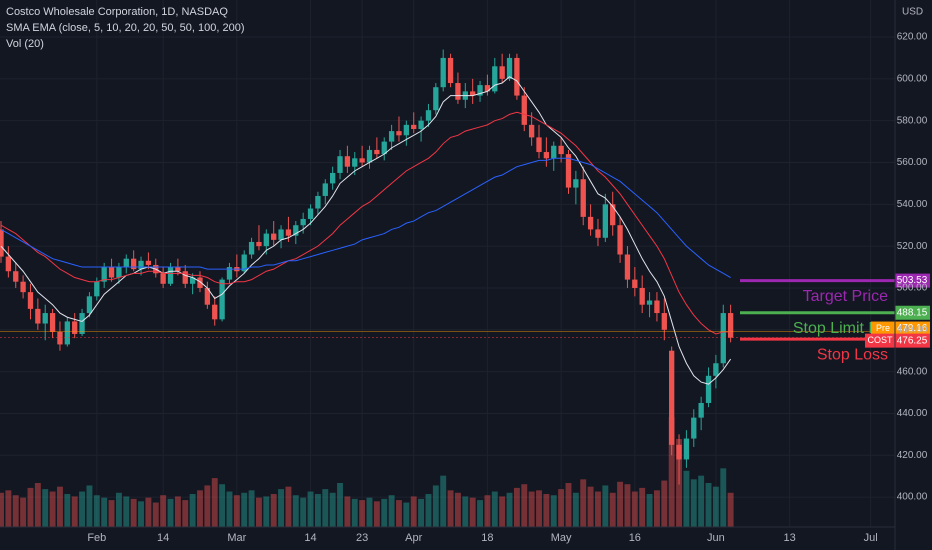 Image resolution: width=932 pixels, height=550 pixels. I want to click on y-tick-label: 440.00, so click(912, 413).